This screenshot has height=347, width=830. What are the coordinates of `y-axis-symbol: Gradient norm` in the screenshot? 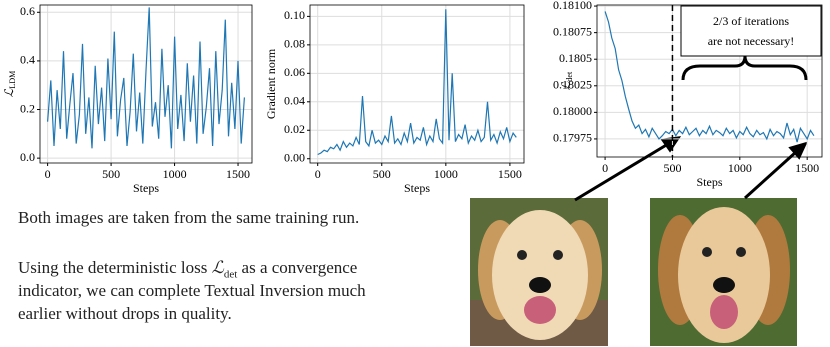 It's located at (271, 83).